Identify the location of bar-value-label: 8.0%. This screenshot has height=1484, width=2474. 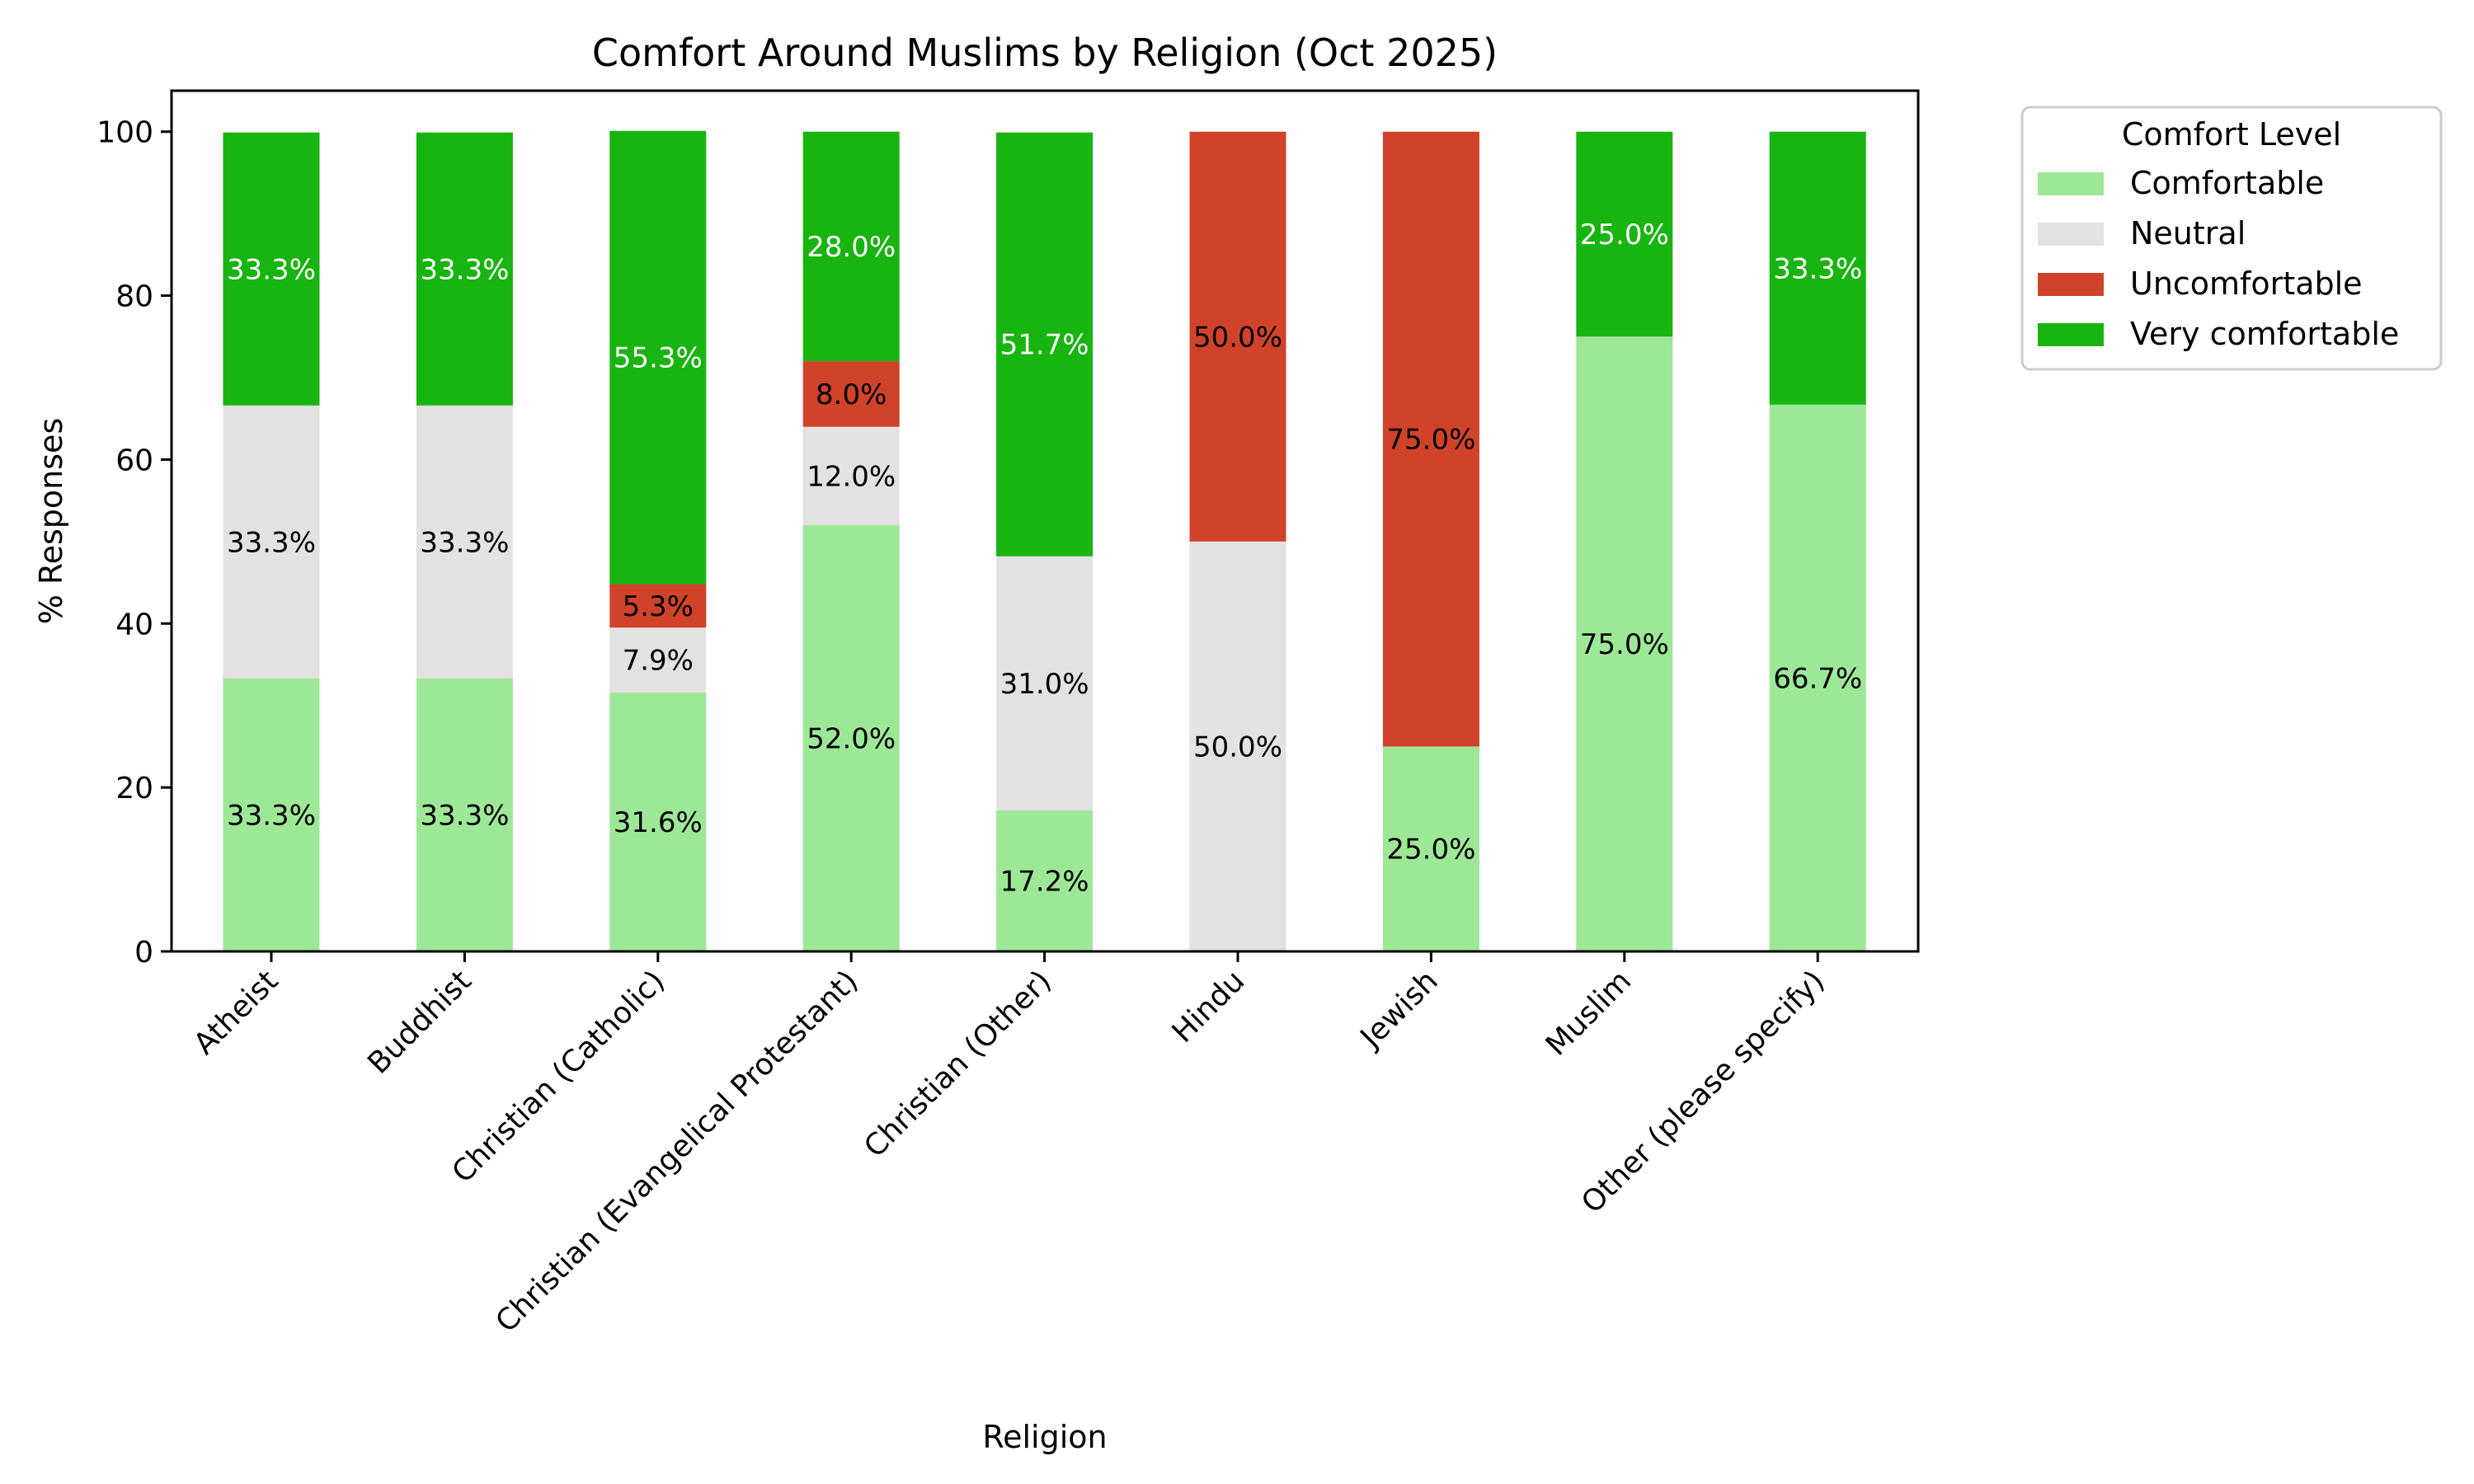
(851, 394).